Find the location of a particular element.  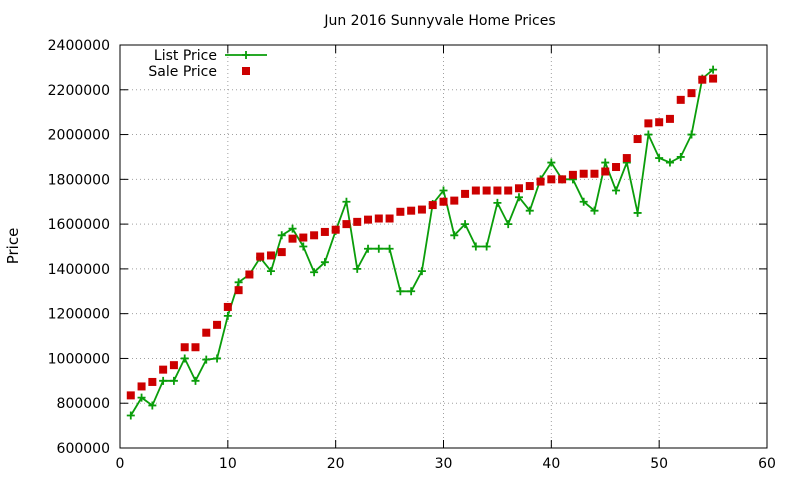

x-tick-label: 40 is located at coordinates (551, 464).